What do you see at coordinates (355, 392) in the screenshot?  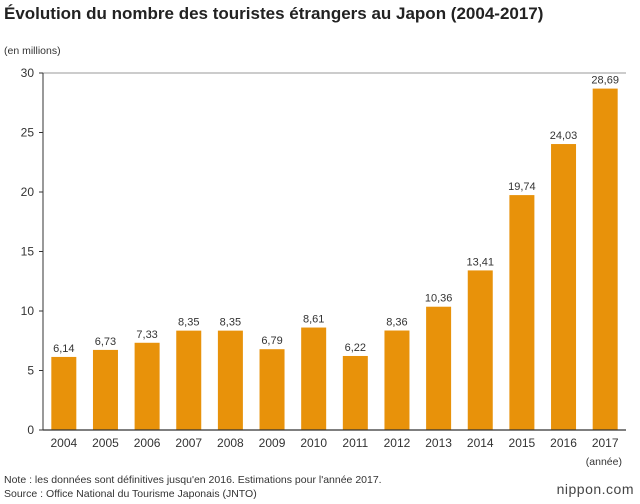 I see `bar-2011` at bounding box center [355, 392].